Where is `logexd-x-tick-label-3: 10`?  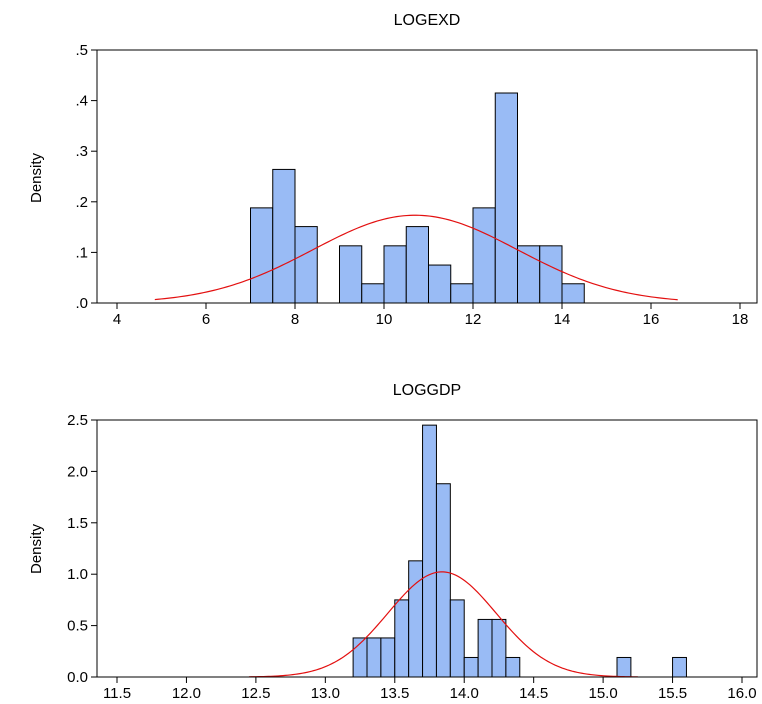 logexd-x-tick-label-3: 10 is located at coordinates (384, 319).